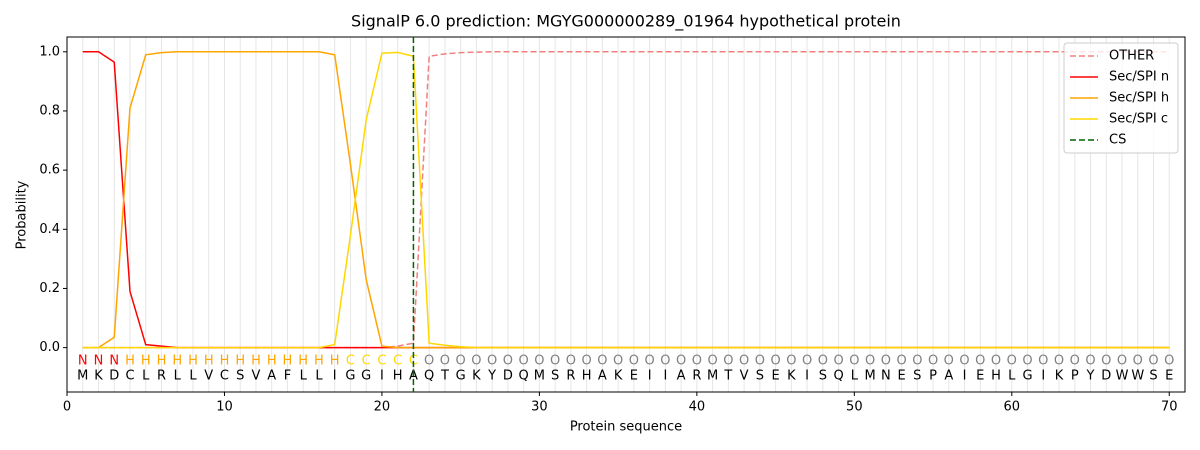 The width and height of the screenshot is (1200, 450). Describe the element at coordinates (555, 376) in the screenshot. I see `residue: S` at that location.